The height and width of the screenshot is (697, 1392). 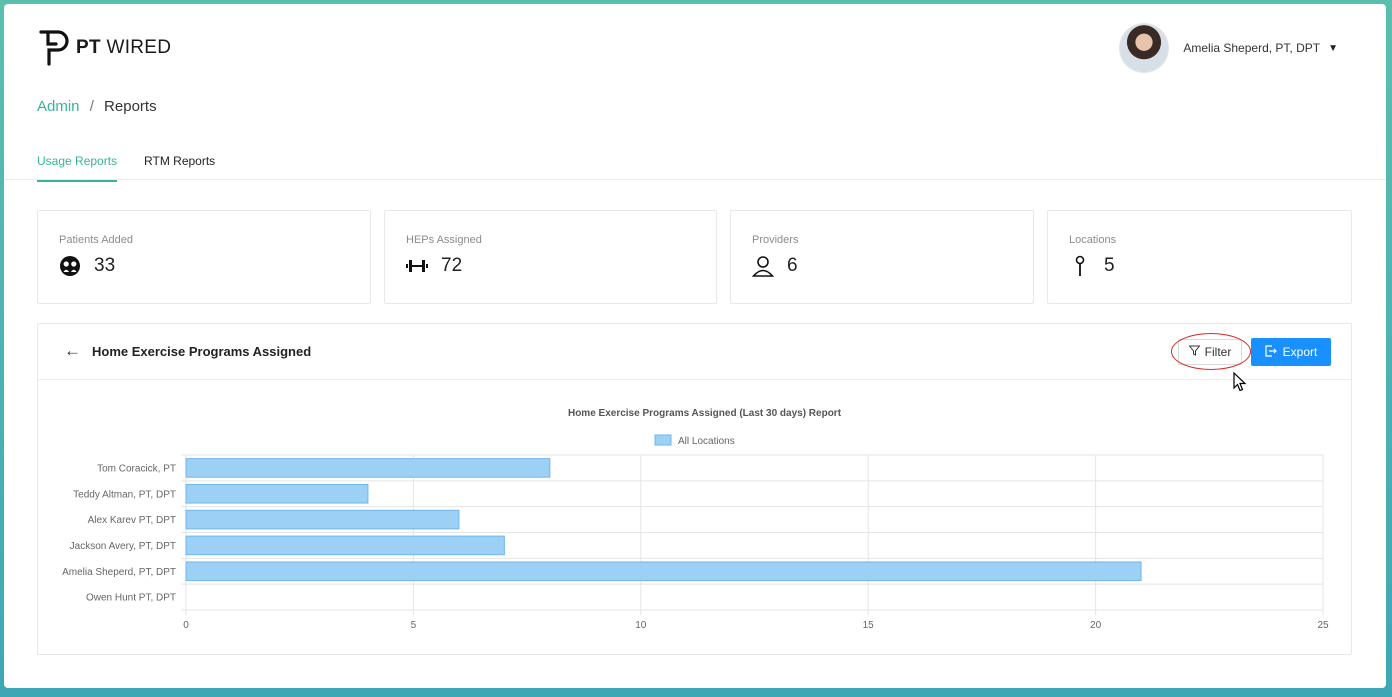 I want to click on stat-card-locations: Locations 5, so click(x=1199, y=257).